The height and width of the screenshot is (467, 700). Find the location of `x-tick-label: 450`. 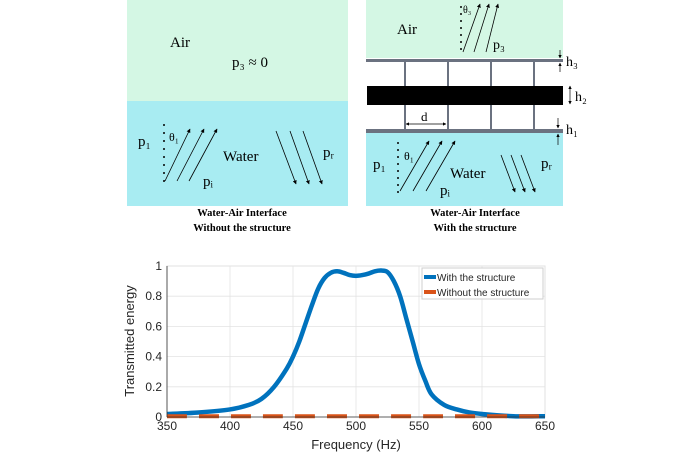

x-tick-label: 450 is located at coordinates (293, 426).